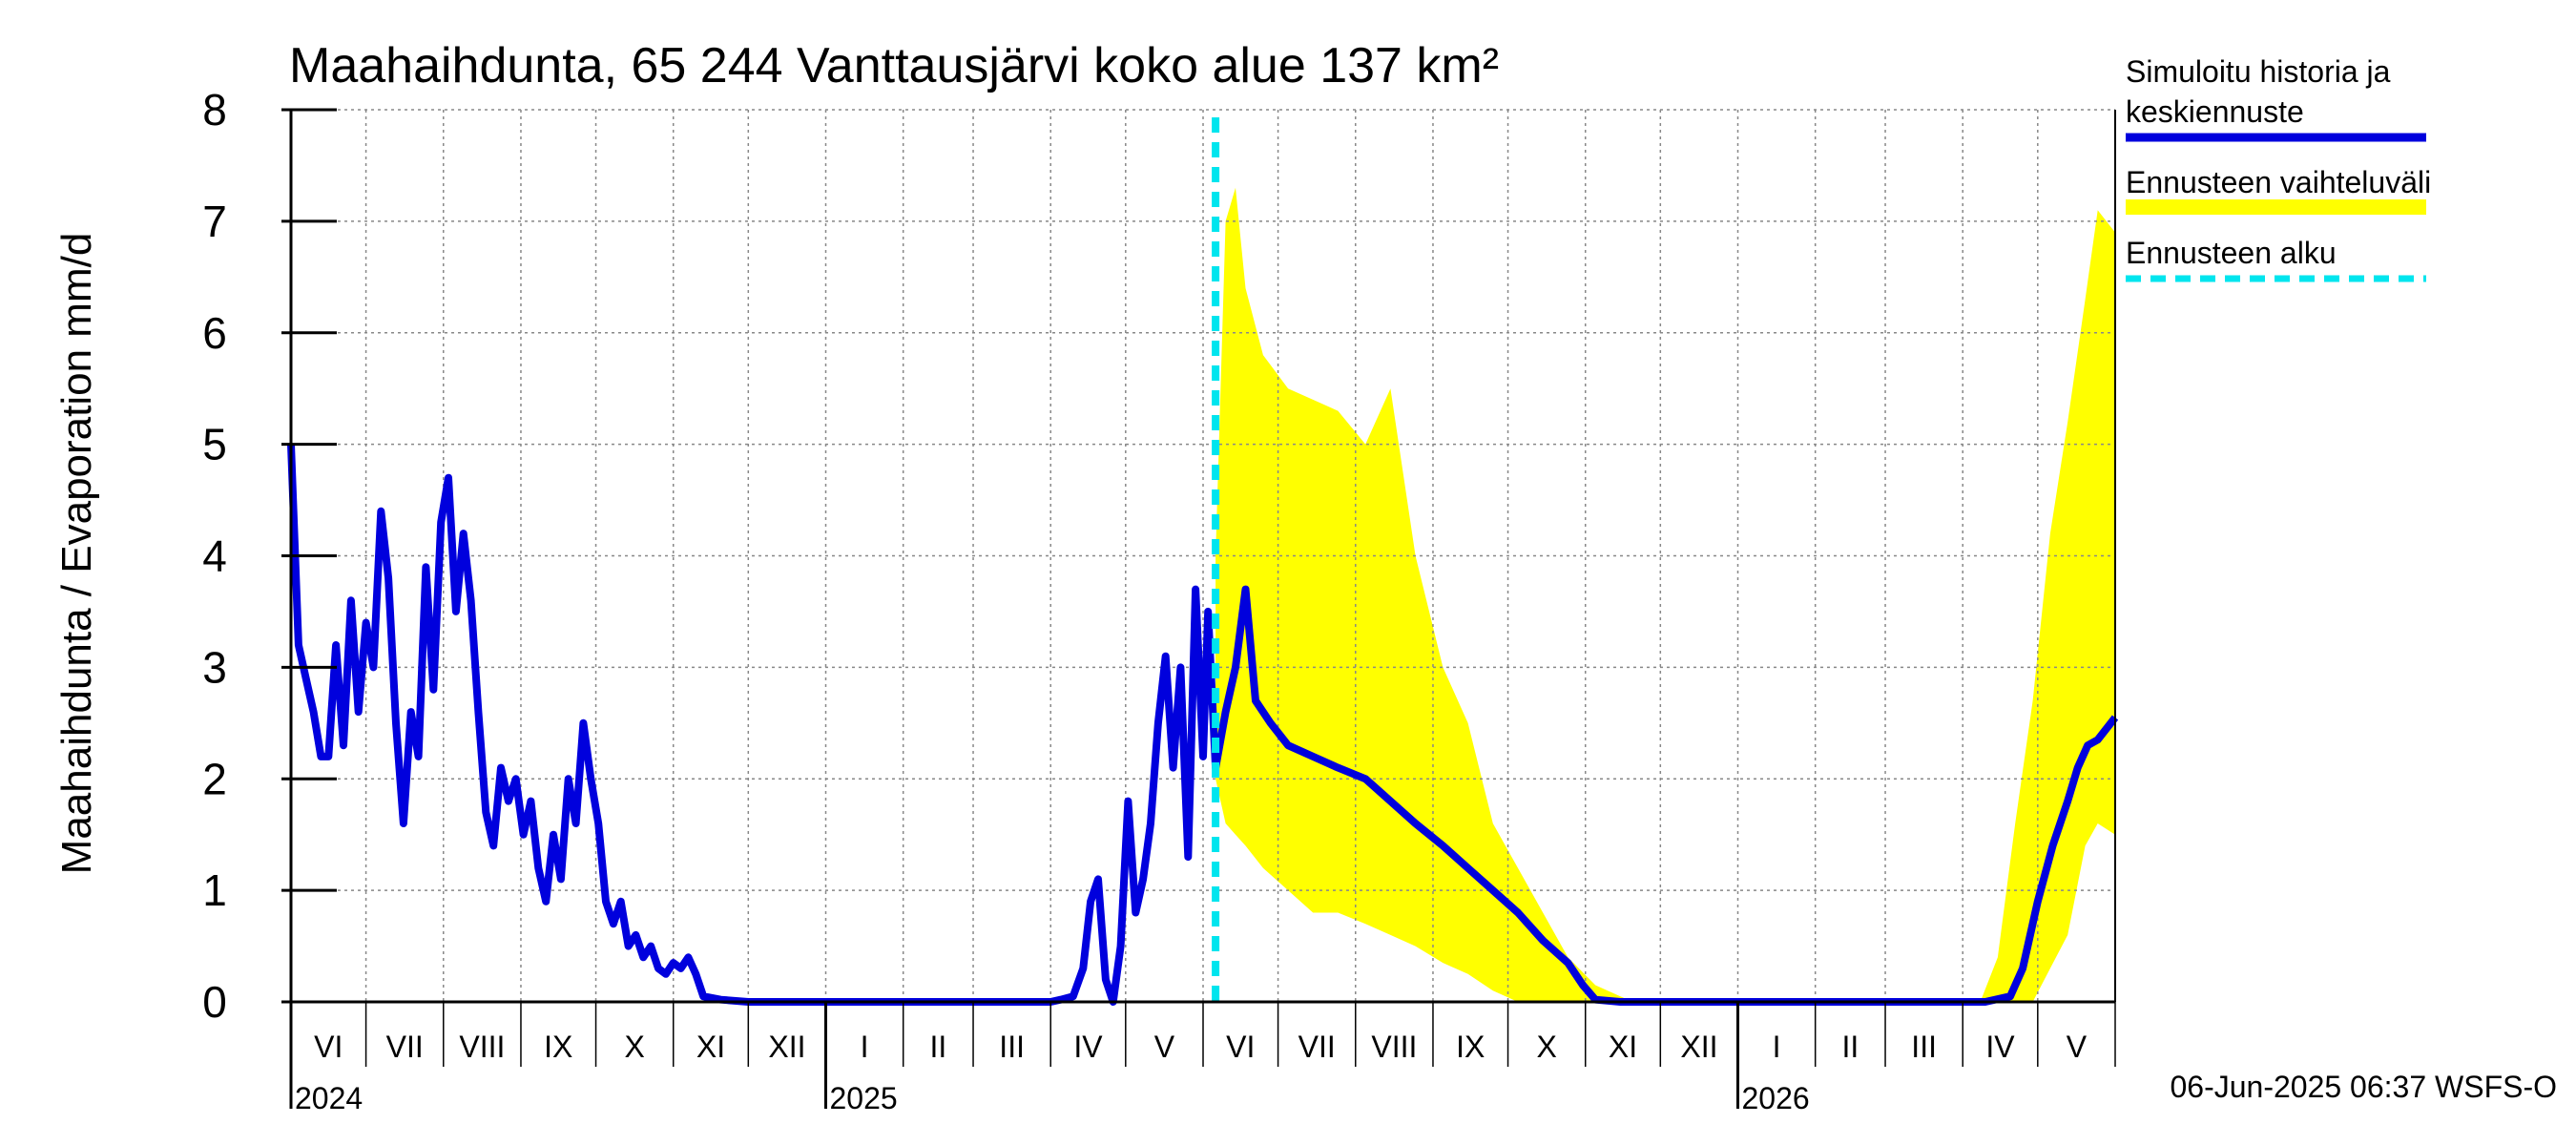  I want to click on footer-timestamp: 06-Jun-2025 06:37 WSFS-O, so click(2363, 1087).